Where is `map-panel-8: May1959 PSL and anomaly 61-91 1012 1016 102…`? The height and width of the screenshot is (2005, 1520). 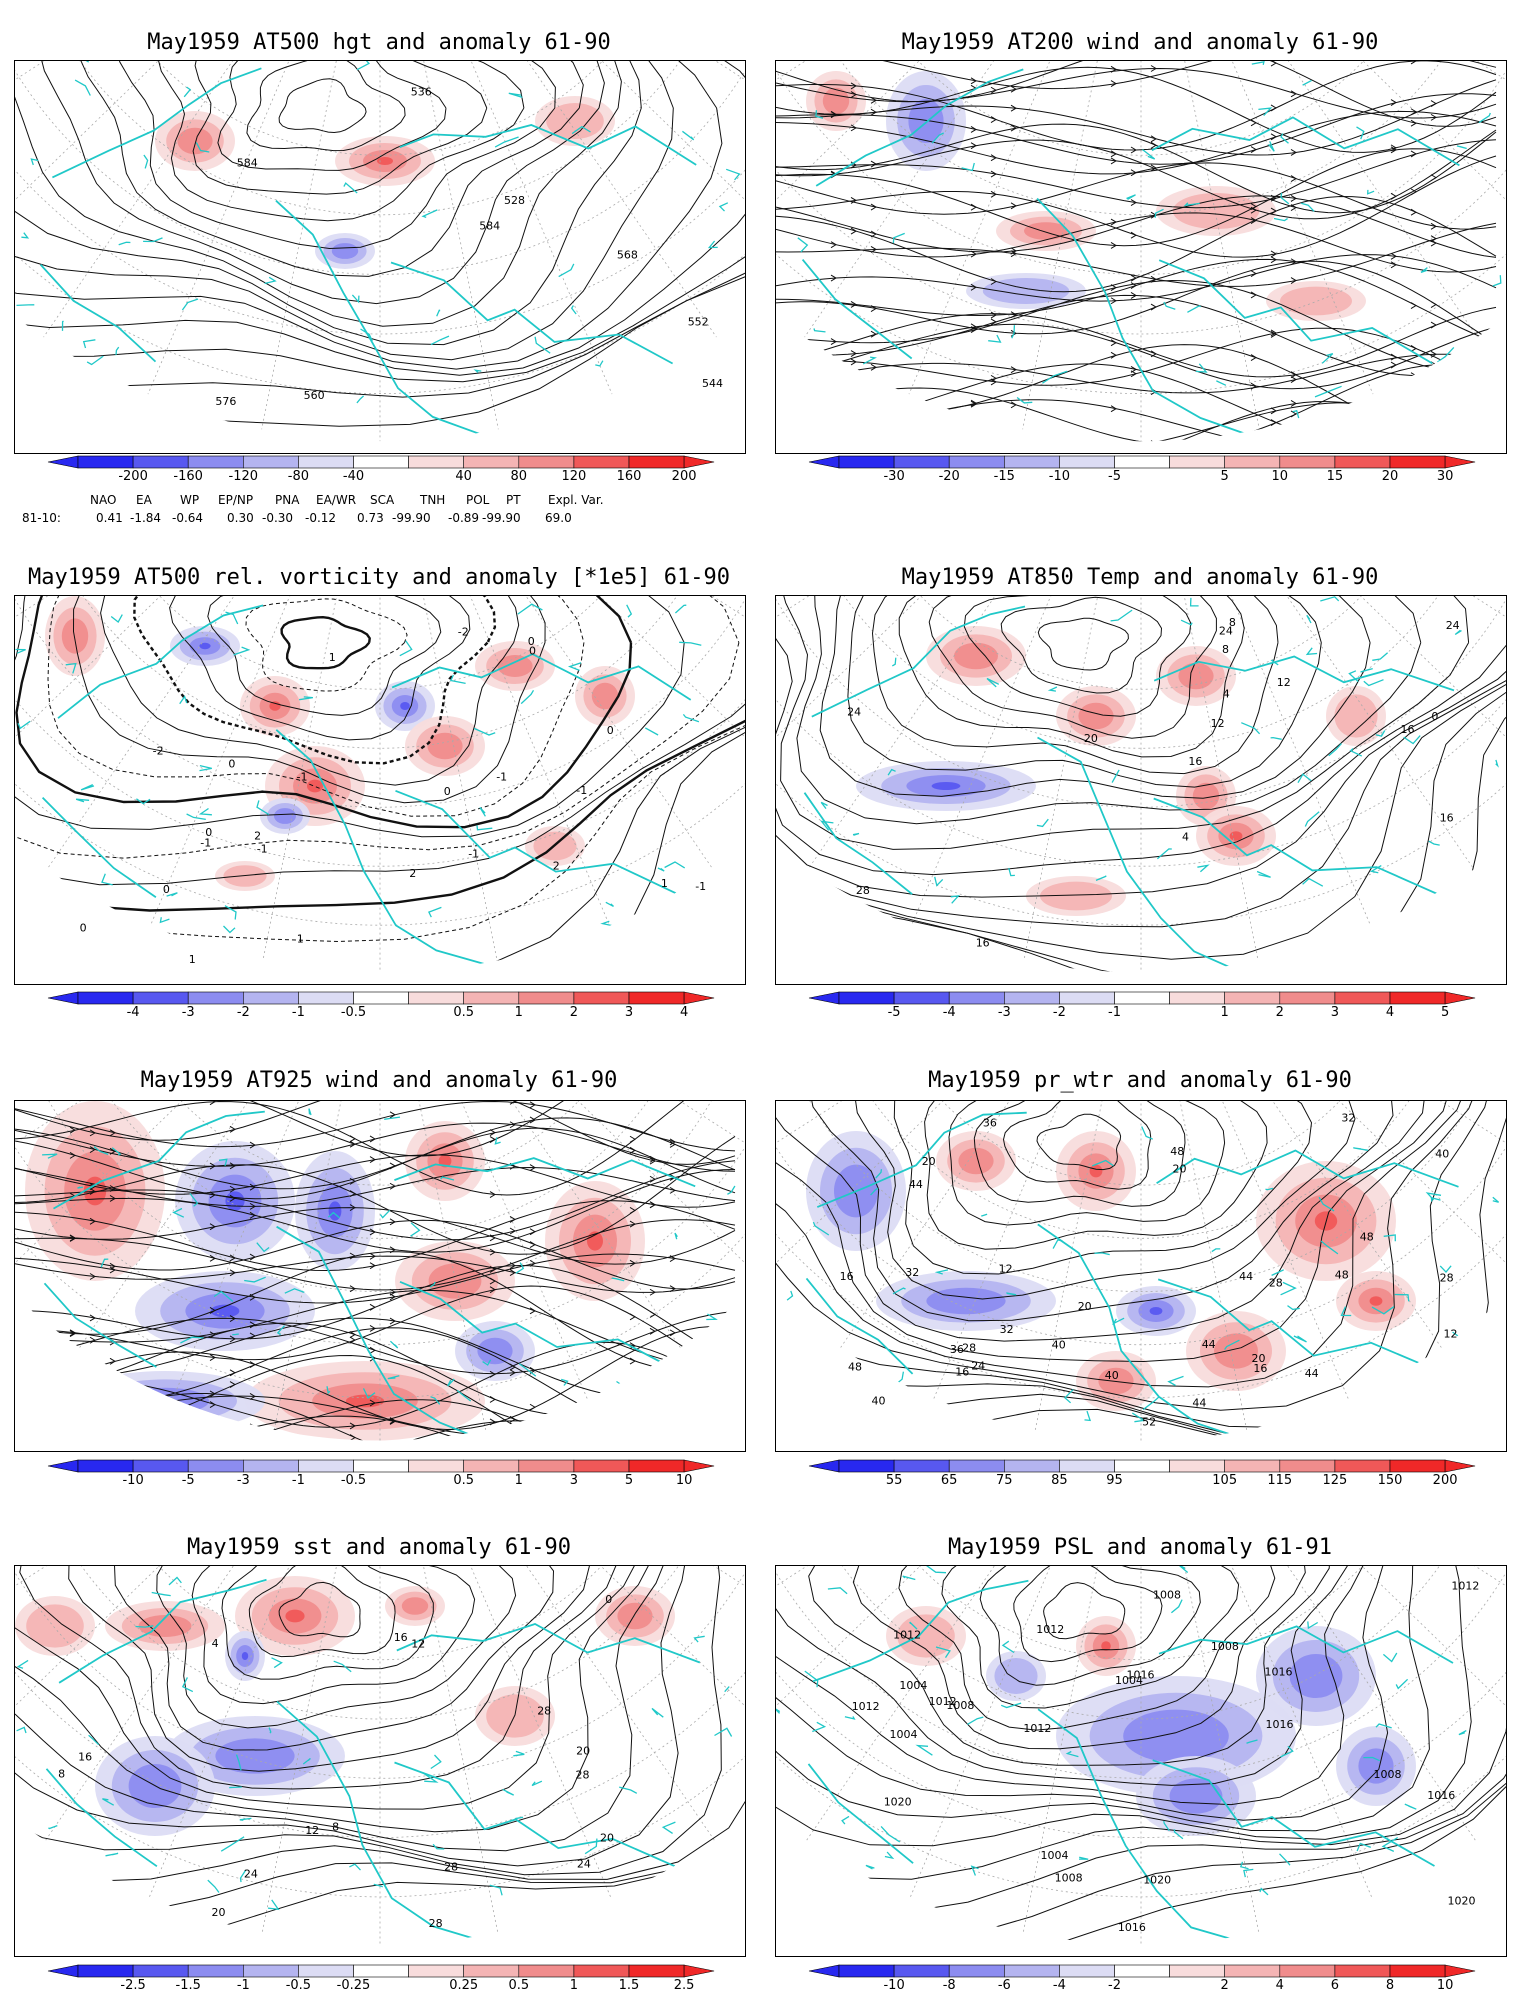
map-panel-8: May1959 PSL and anomaly 61-91 1012 1016 102… is located at coordinates (1141, 1770).